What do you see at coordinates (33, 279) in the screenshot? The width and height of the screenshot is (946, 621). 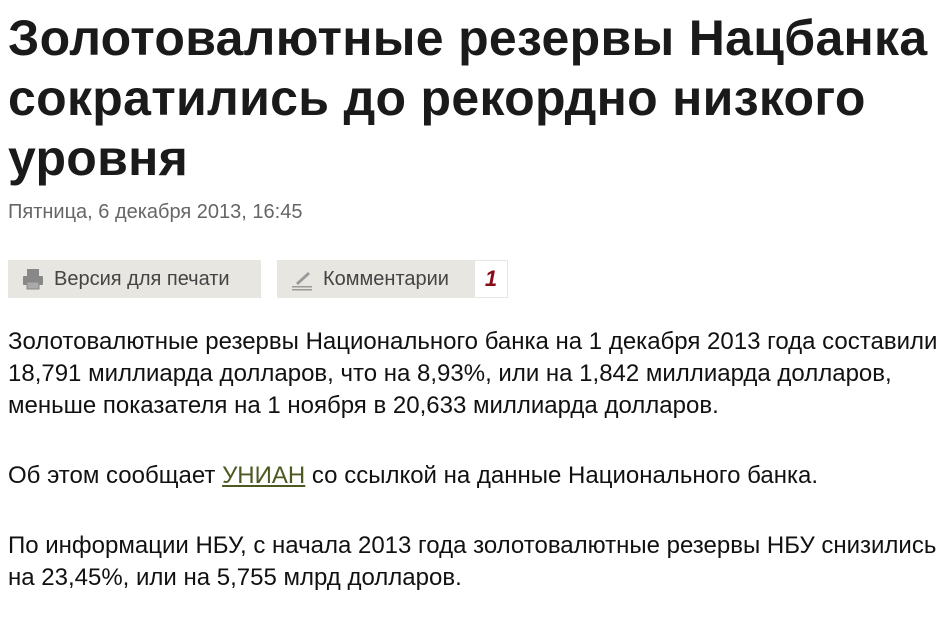 I see `printer-icon` at bounding box center [33, 279].